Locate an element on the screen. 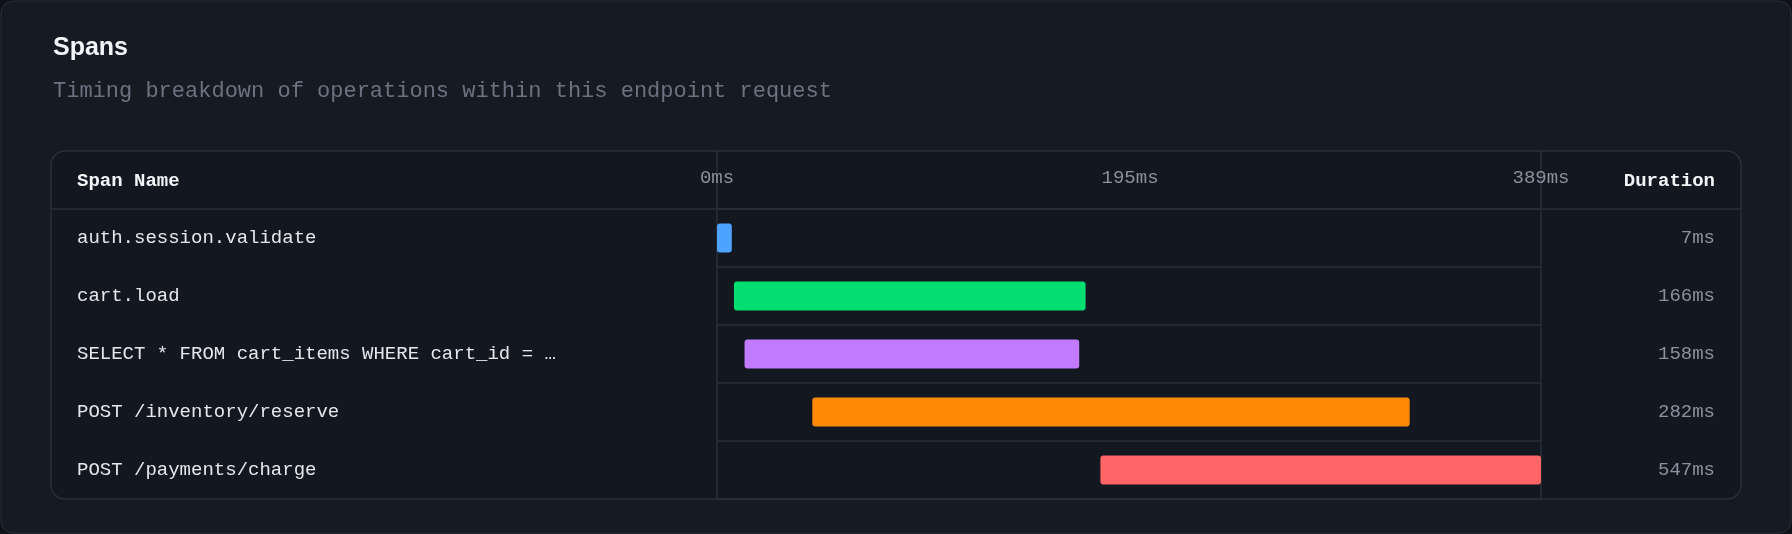  x-tick-label: 389ms is located at coordinates (1541, 177).